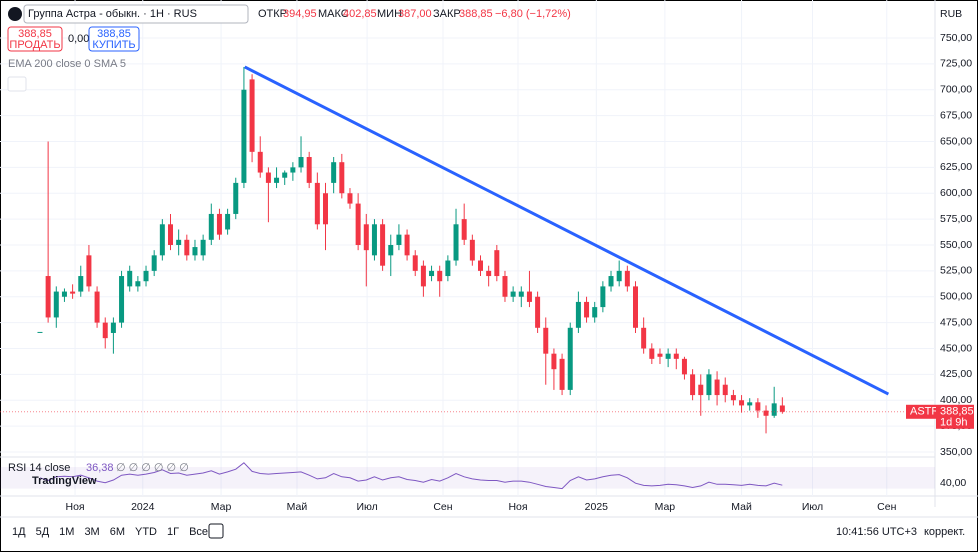  What do you see at coordinates (360, 14) in the screenshot?
I see `high: 402,85` at bounding box center [360, 14].